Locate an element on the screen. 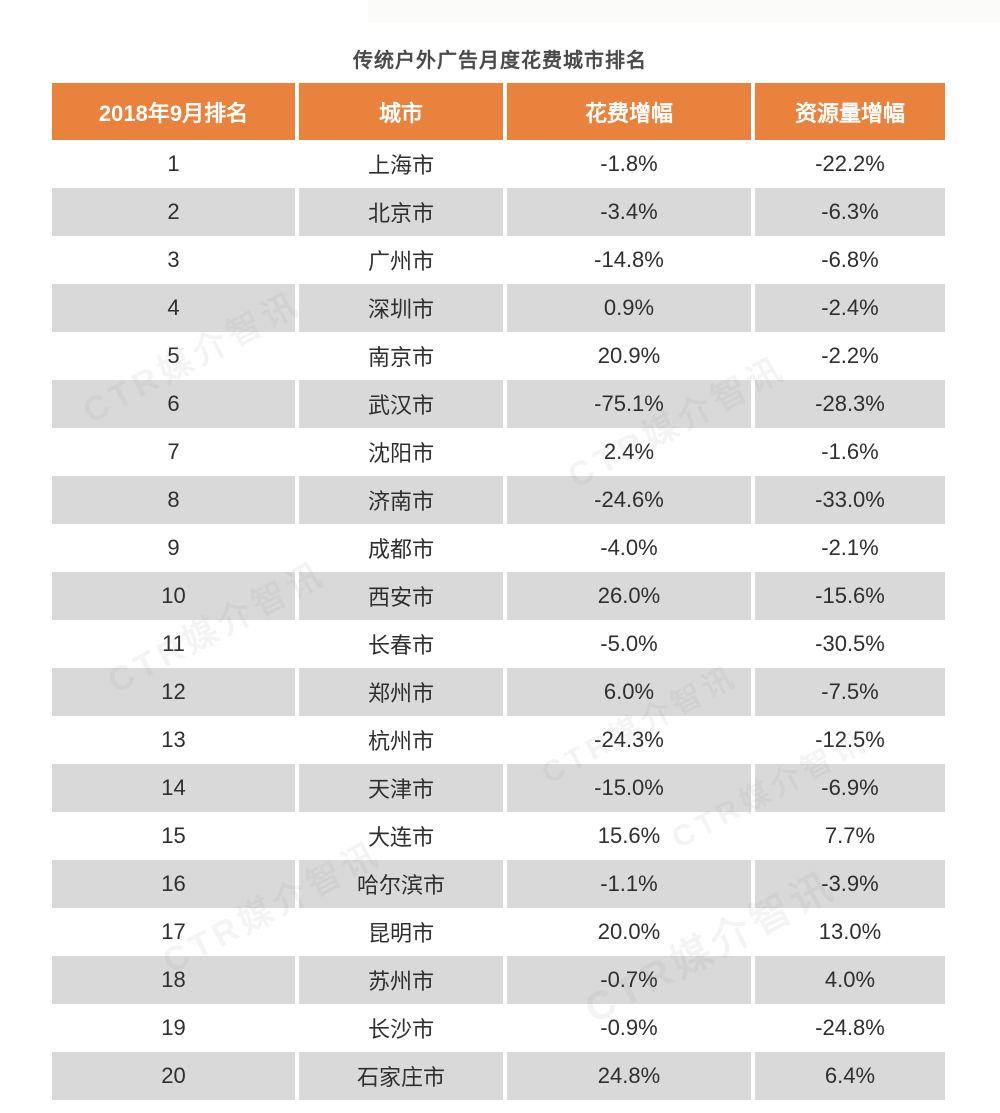 This screenshot has width=1000, height=1113. spend-change-cell: 0.9% is located at coordinates (628, 308).